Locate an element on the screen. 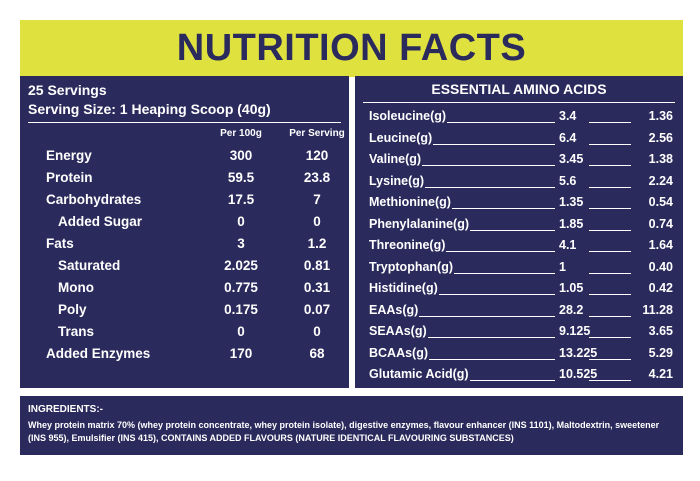  nutrient-per-serving: 0.31 is located at coordinates (317, 287).